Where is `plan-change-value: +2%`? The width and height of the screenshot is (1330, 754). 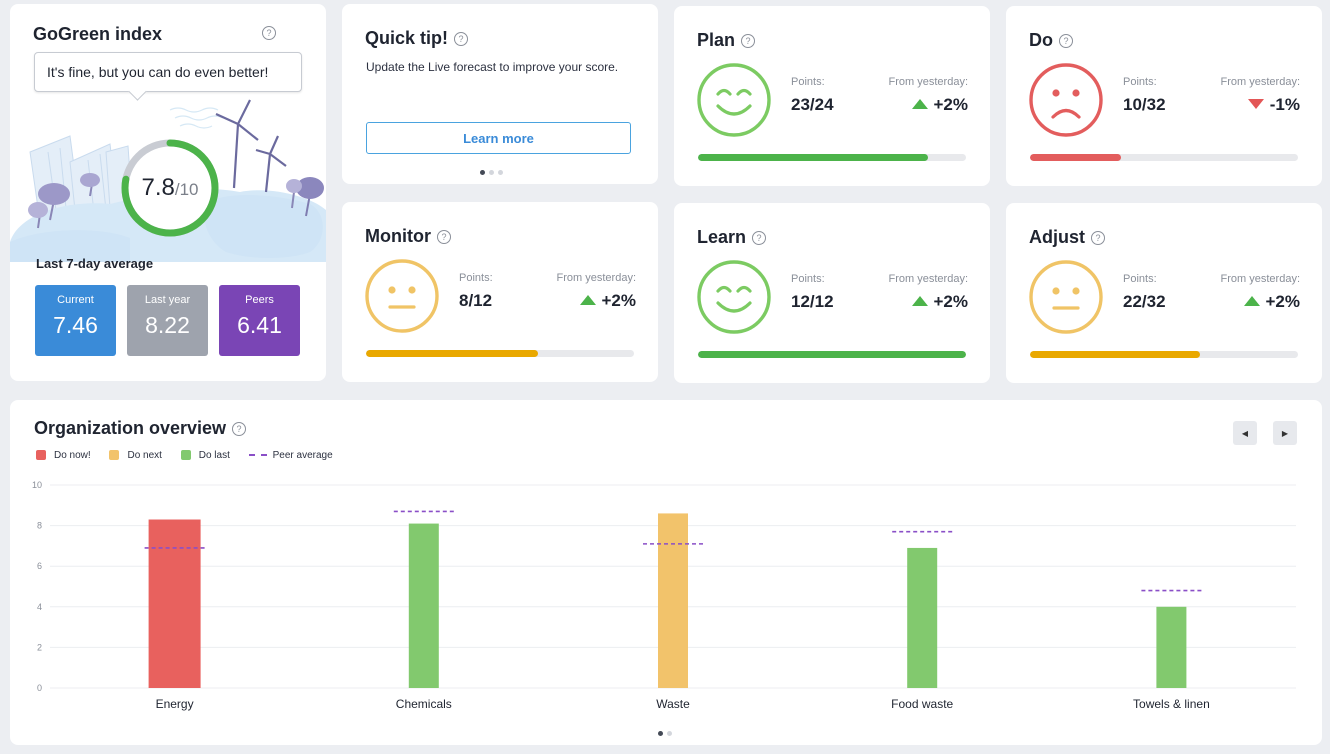
plan-change-value: +2% is located at coordinates (939, 105).